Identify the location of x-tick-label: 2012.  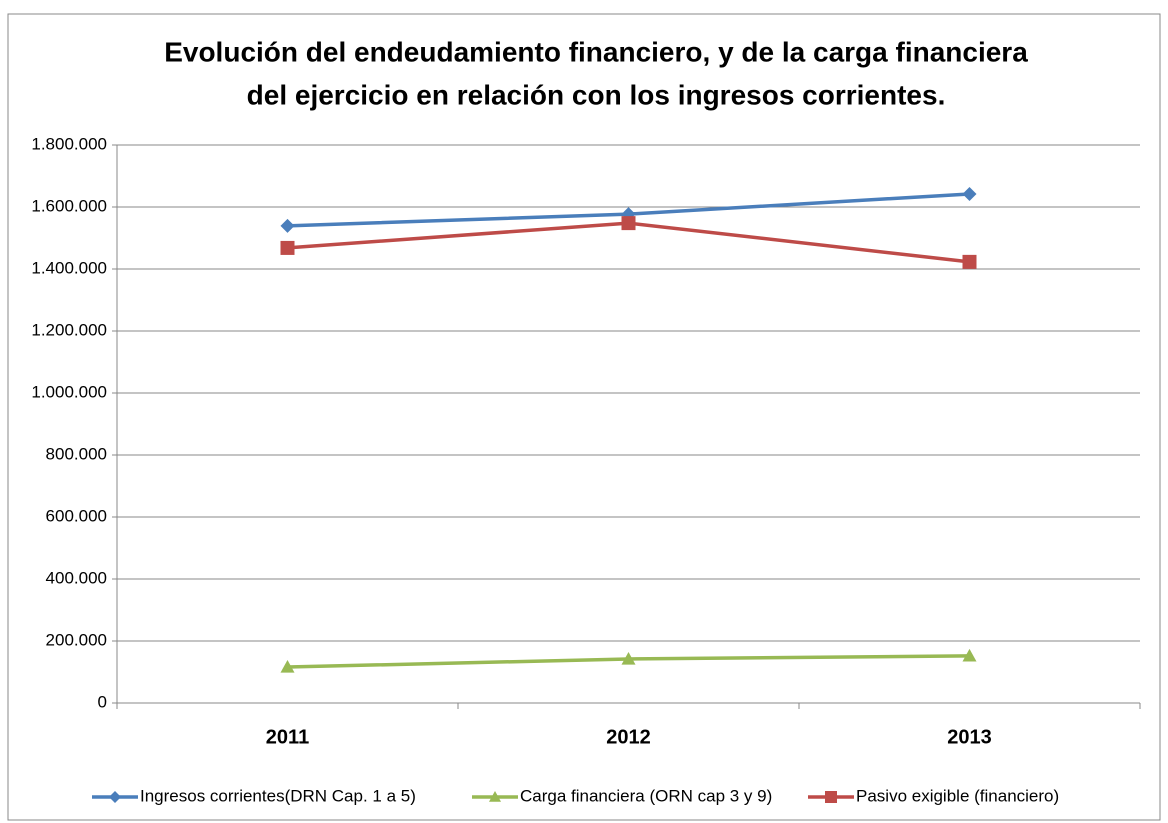
(628, 737).